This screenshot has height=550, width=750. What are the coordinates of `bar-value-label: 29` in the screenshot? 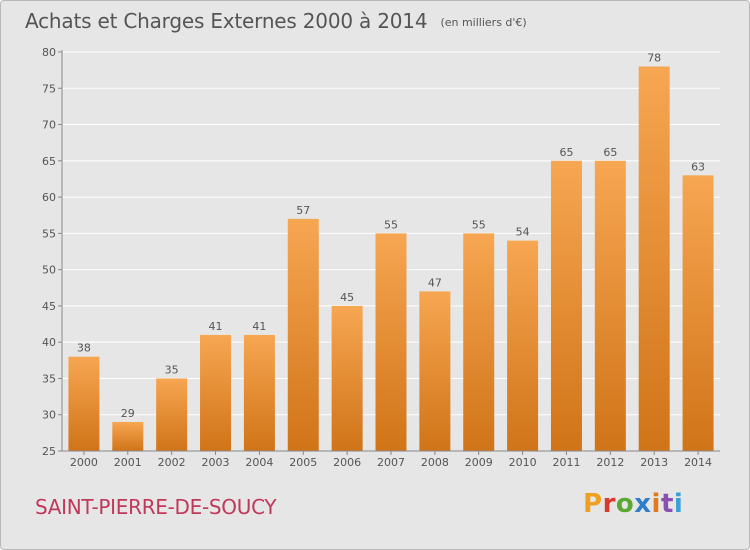 It's located at (128, 413).